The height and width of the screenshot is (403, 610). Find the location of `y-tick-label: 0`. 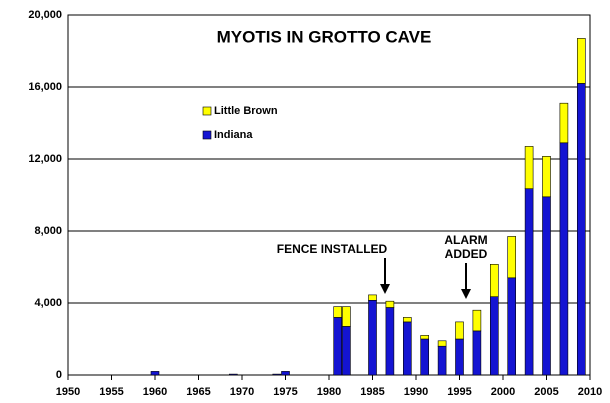

y-tick-label: 0 is located at coordinates (59, 375).